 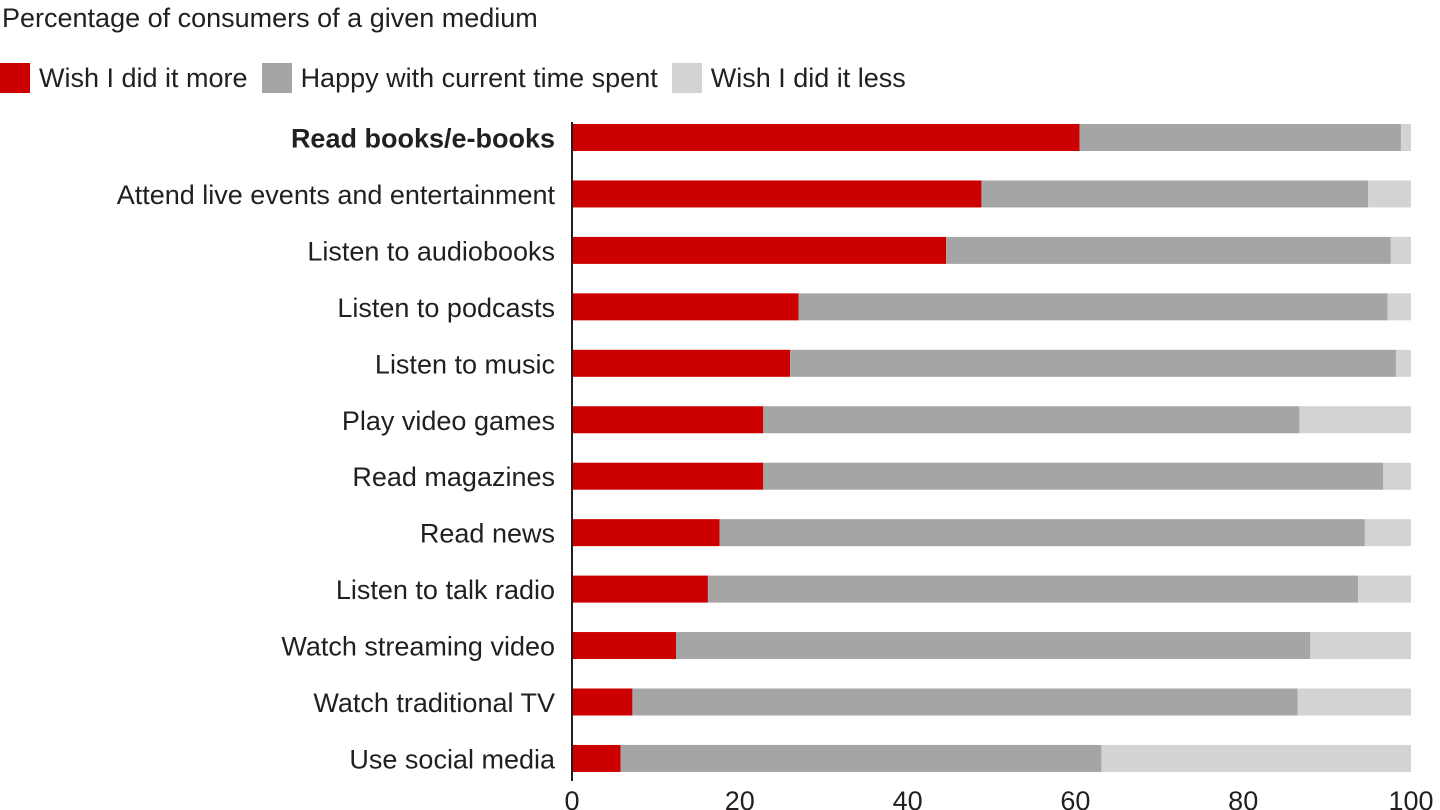 I want to click on legend-item-more: Wish I did it more, so click(x=124, y=78).